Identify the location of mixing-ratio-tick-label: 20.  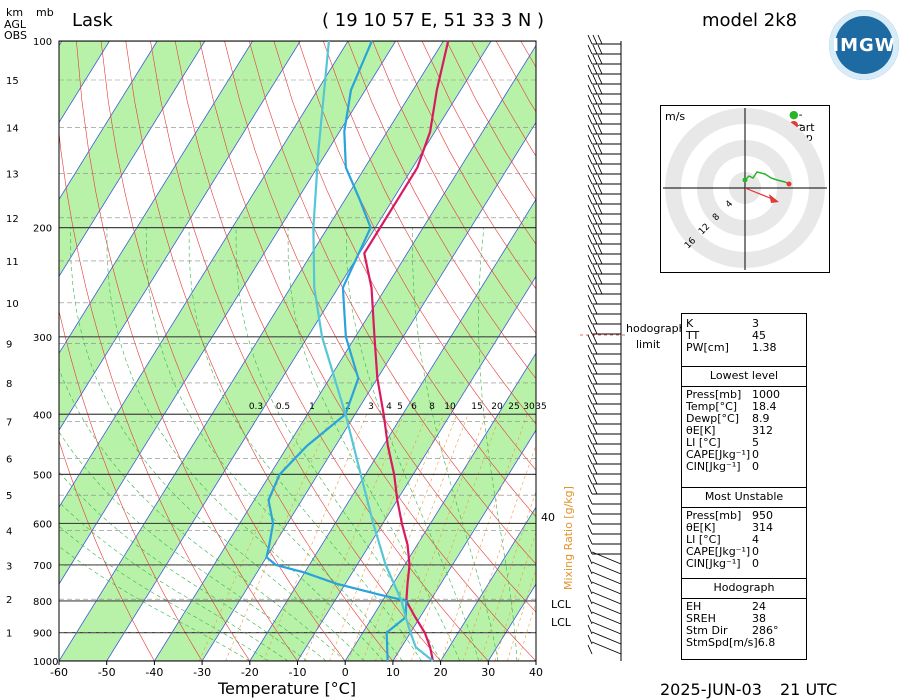
(497, 407).